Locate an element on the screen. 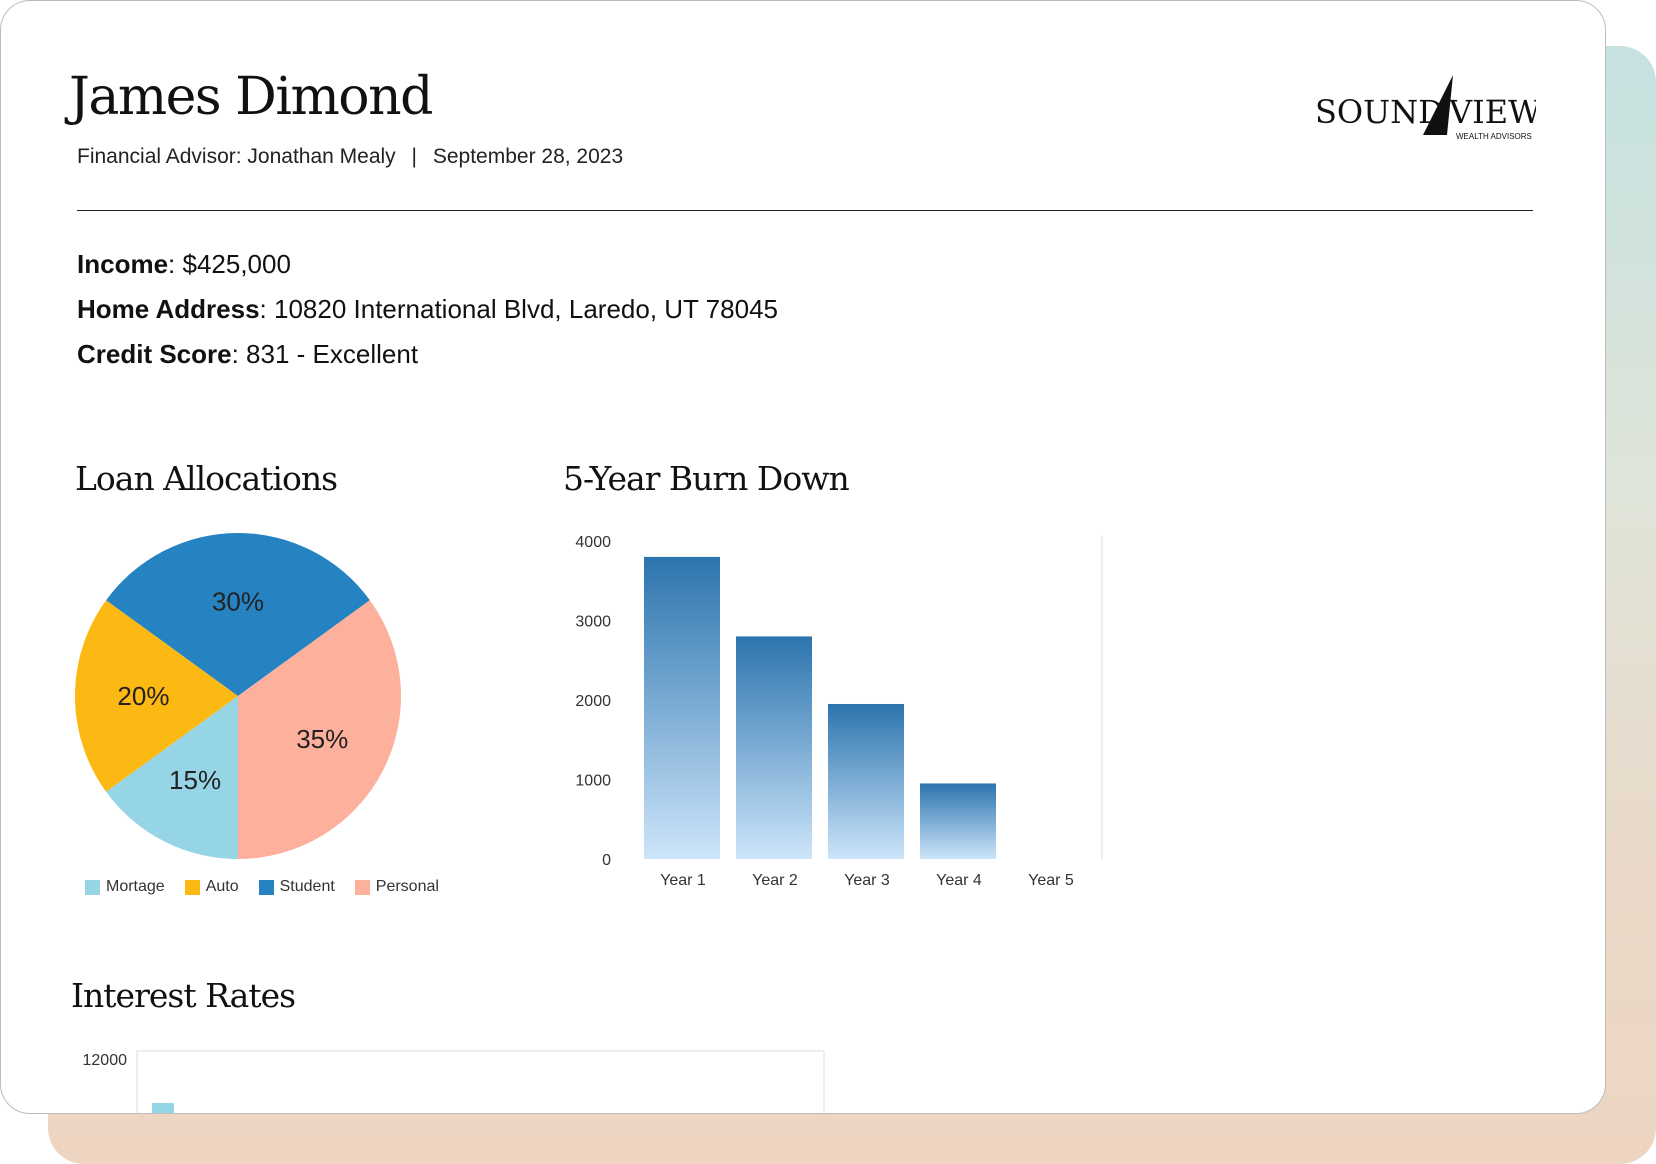 The height and width of the screenshot is (1164, 1656). x-tick-label: Year 3 is located at coordinates (867, 880).